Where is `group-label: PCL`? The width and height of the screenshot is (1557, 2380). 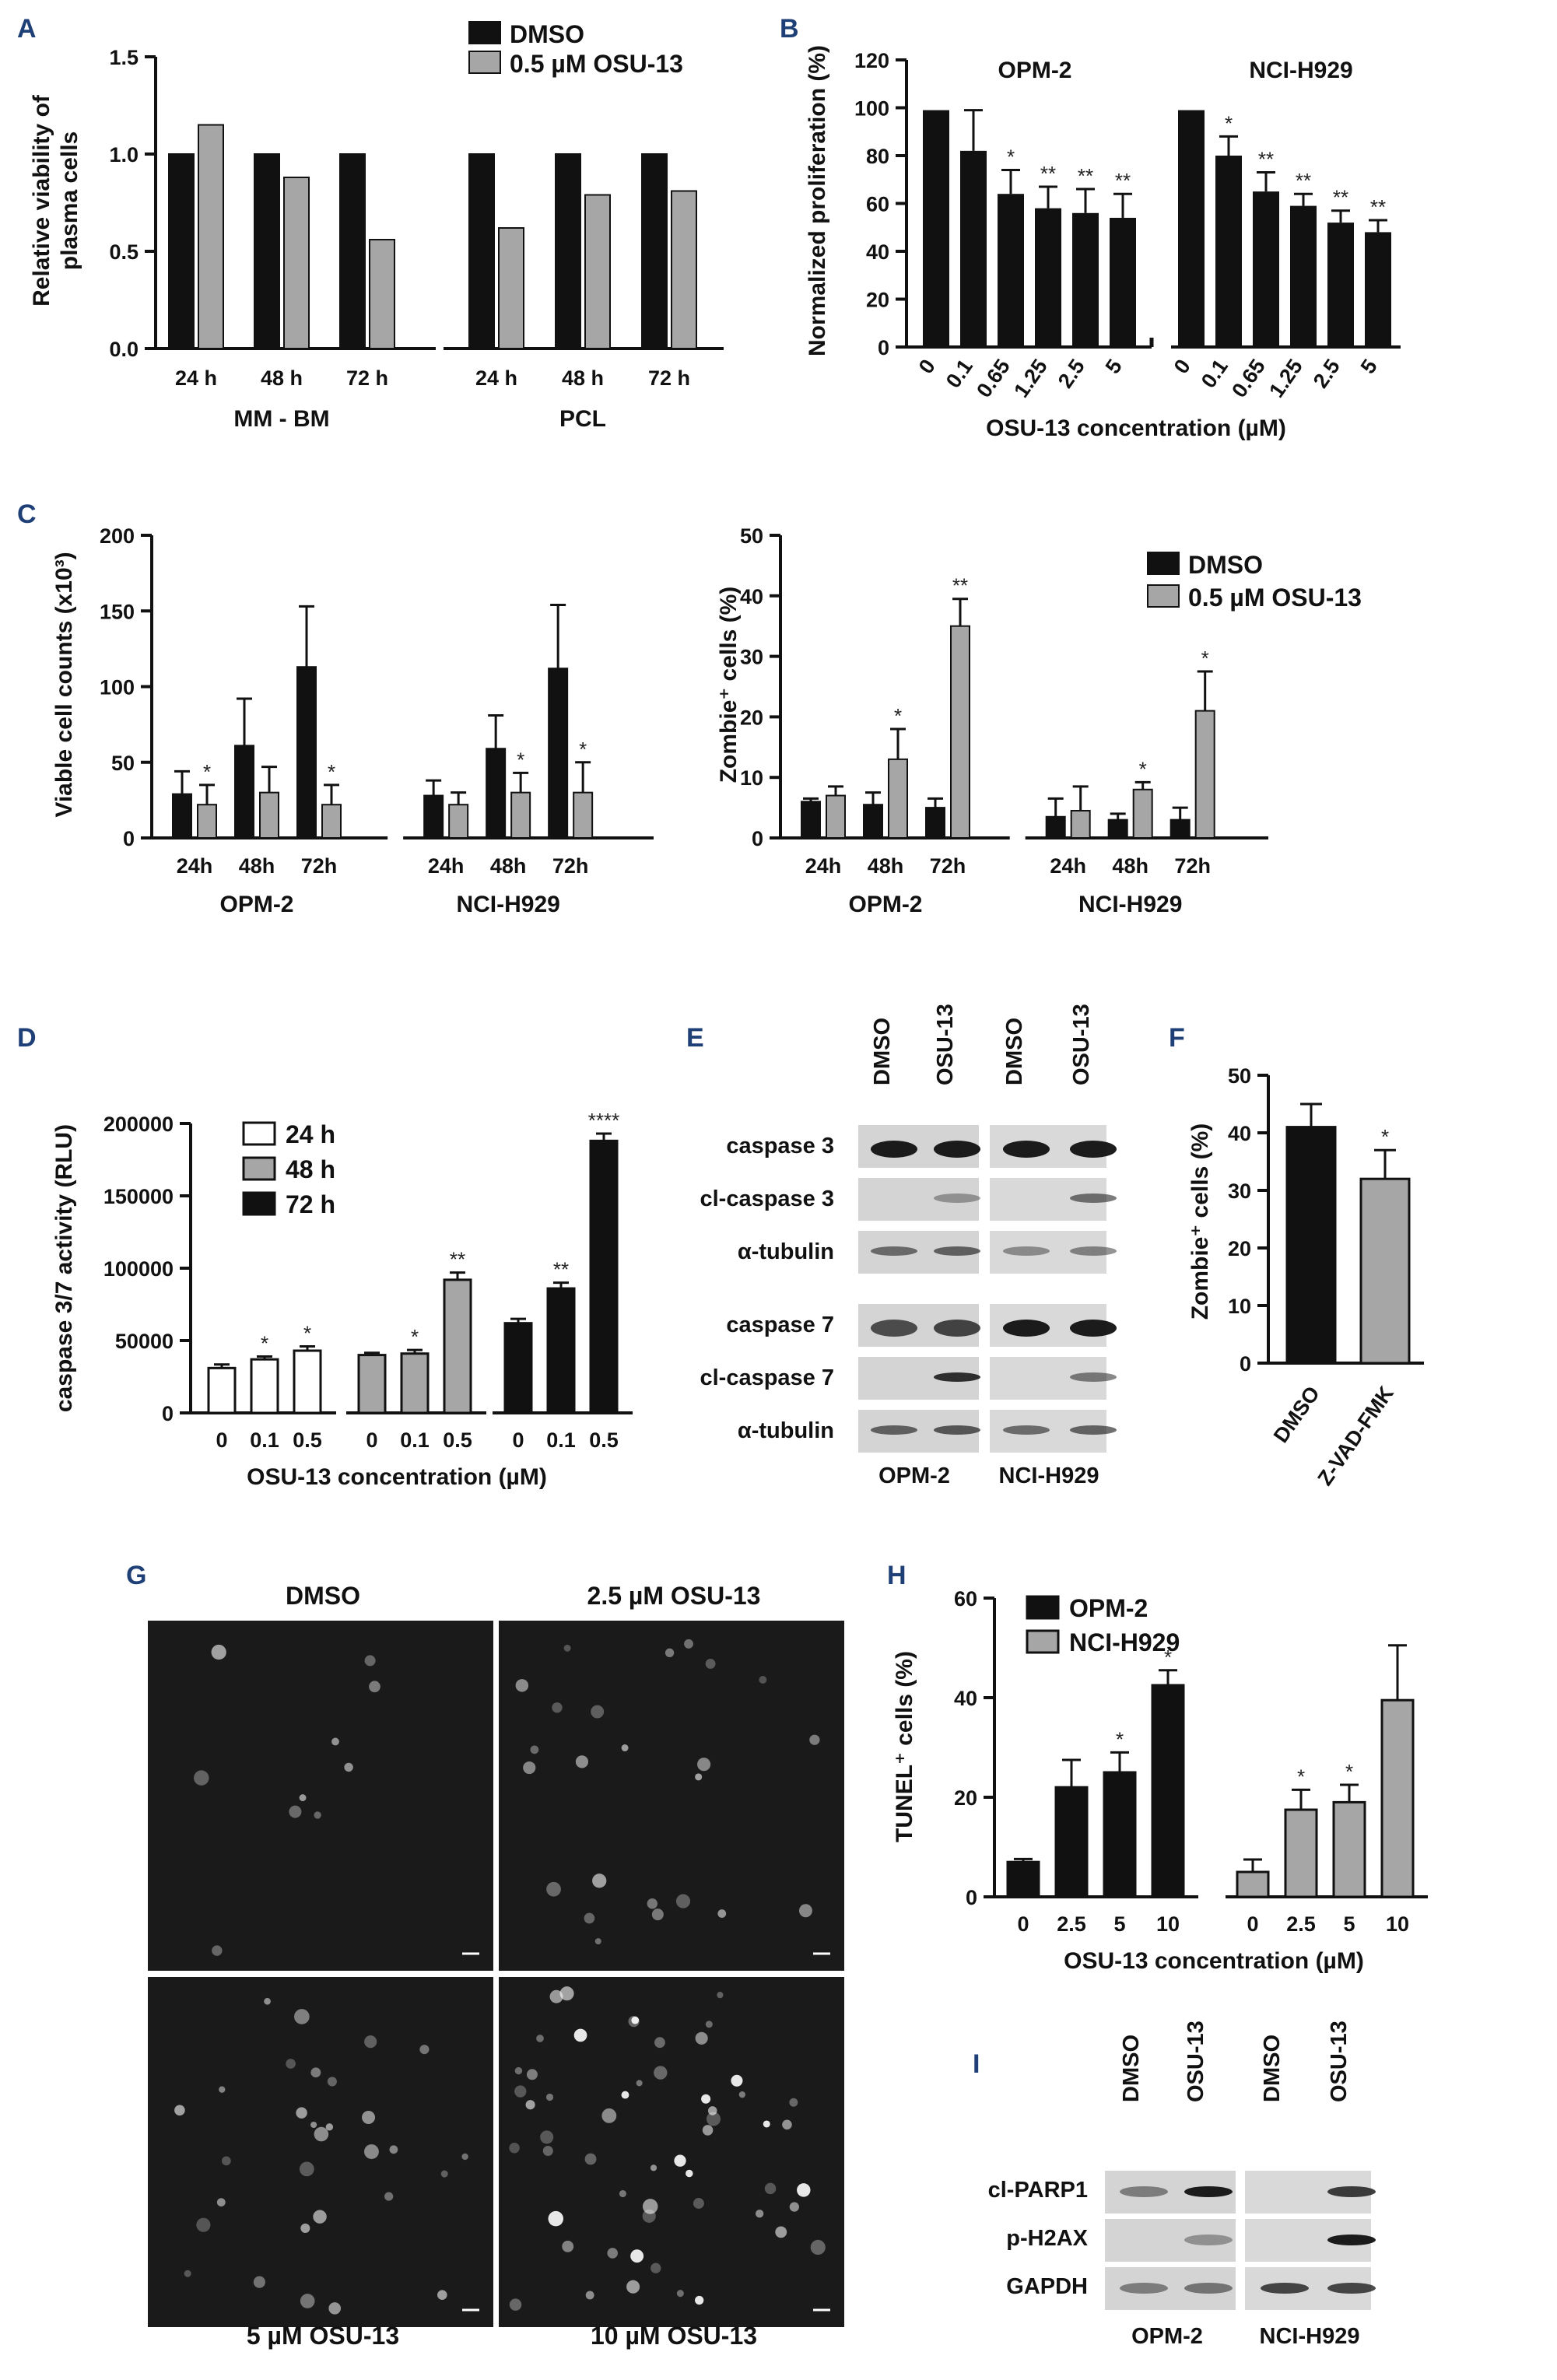 group-label: PCL is located at coordinates (582, 419).